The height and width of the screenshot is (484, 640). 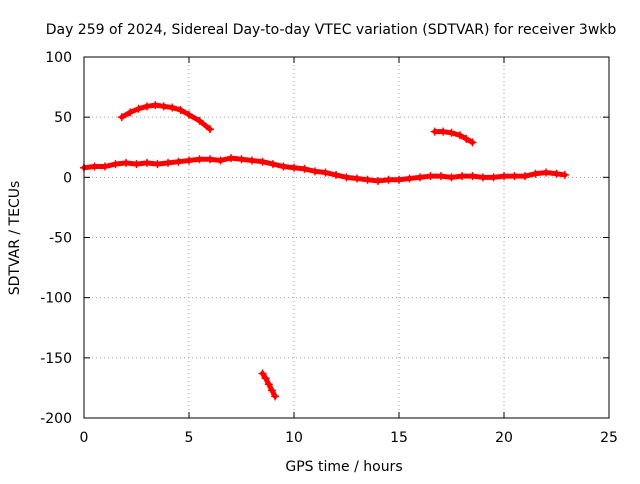 What do you see at coordinates (15, 238) in the screenshot?
I see `y-axis-label: SDTVAR / TECUs` at bounding box center [15, 238].